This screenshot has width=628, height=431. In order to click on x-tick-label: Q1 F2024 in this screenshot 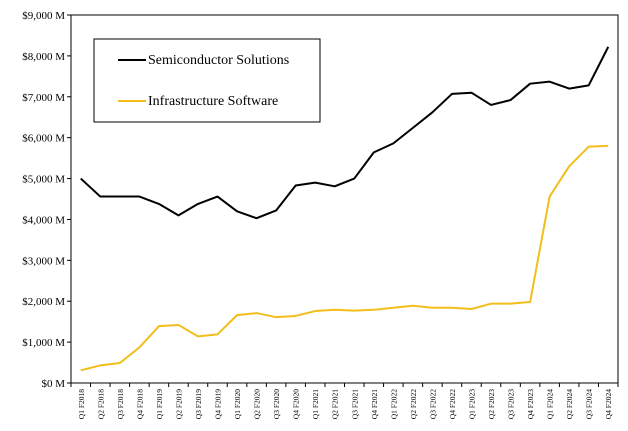, I will do `click(550, 404)`.